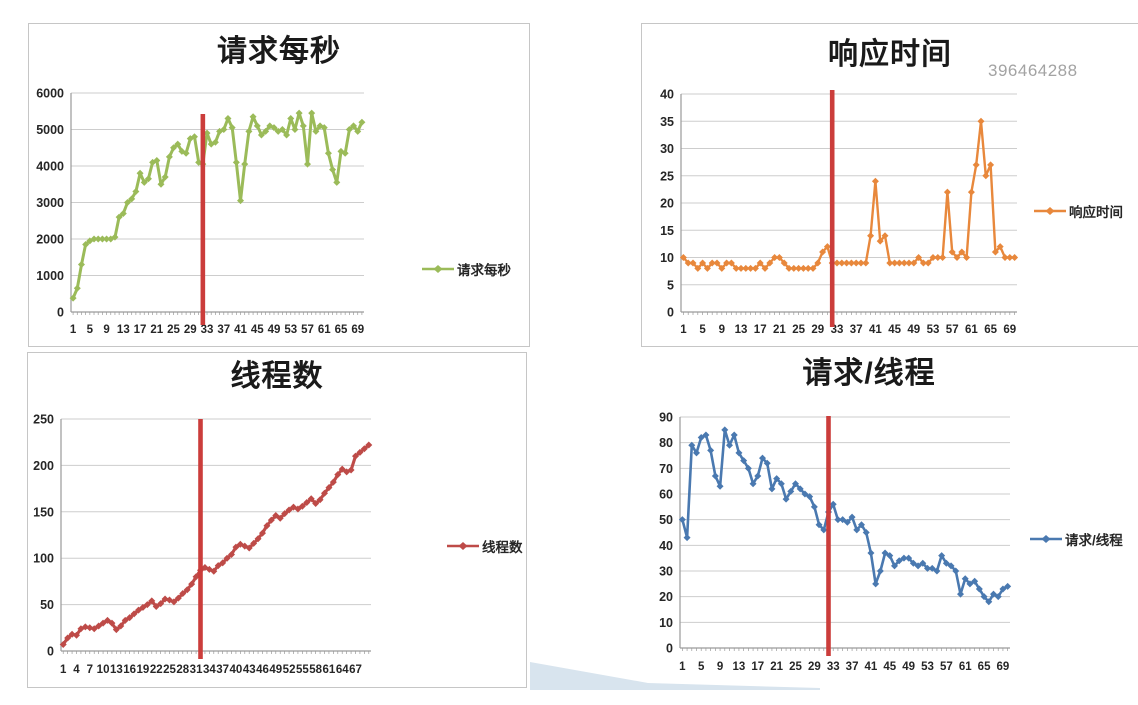 The height and width of the screenshot is (705, 1138). What do you see at coordinates (50, 276) in the screenshot?
I see `y-axis-label: 1000` at bounding box center [50, 276].